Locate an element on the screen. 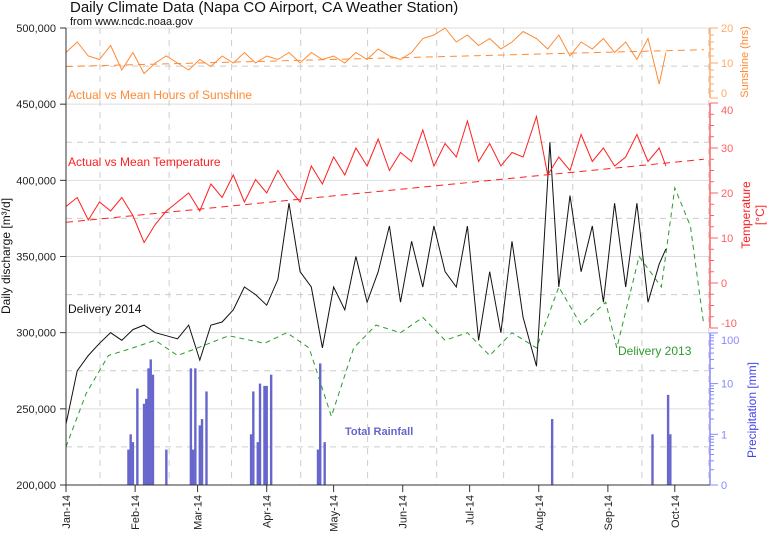  y-tick-label: 300,000 is located at coordinates (36, 334).